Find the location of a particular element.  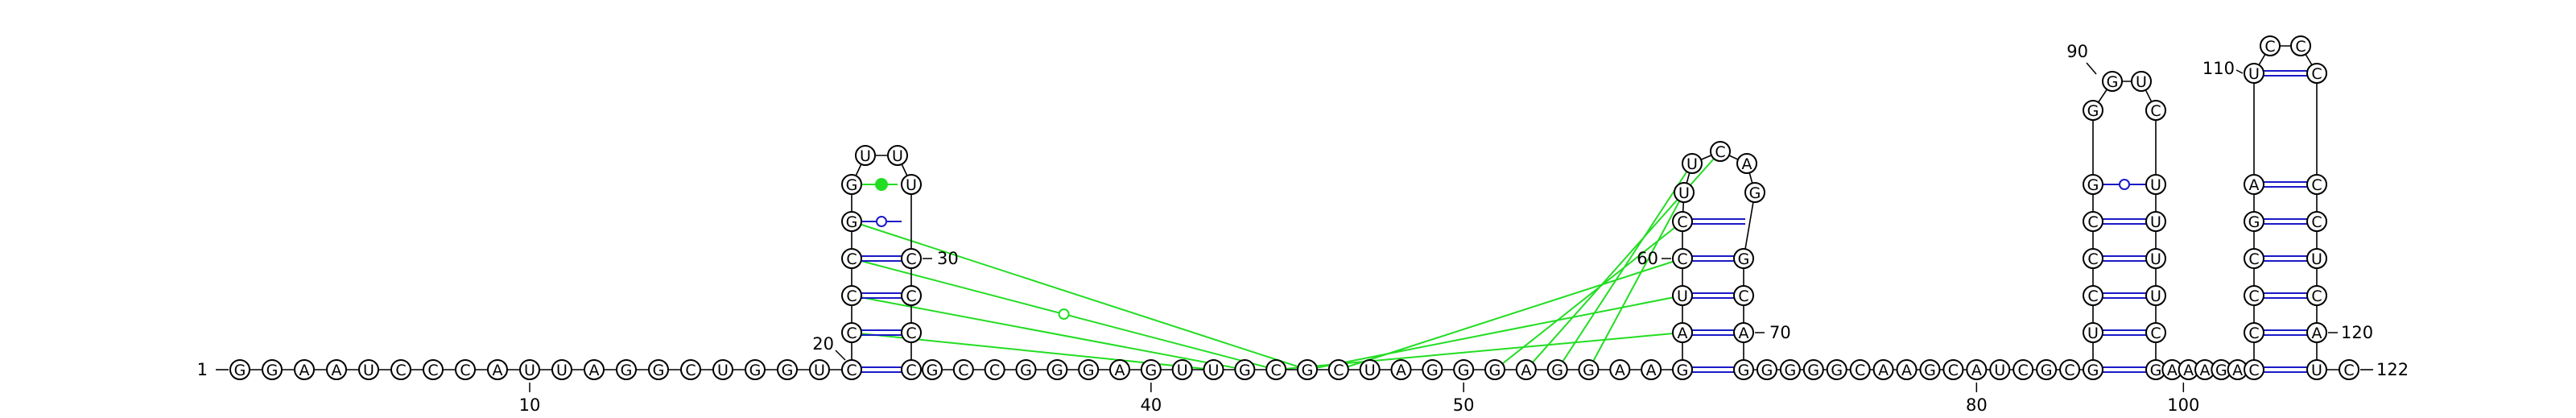

nucleotide-56: A is located at coordinates (1651, 369).